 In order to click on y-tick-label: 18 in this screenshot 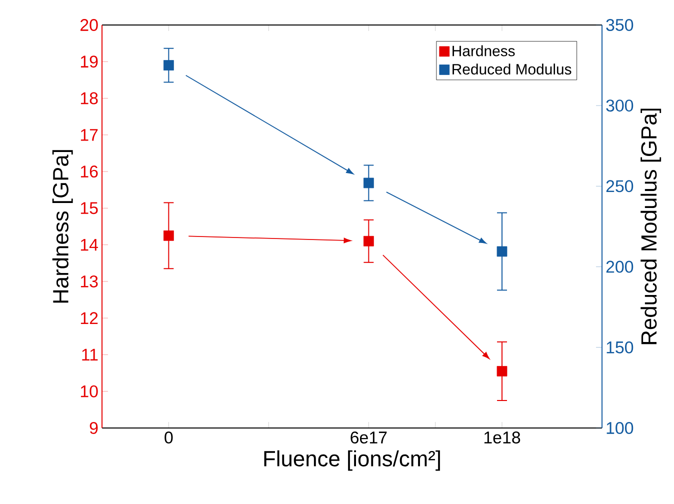, I will do `click(89, 98)`.